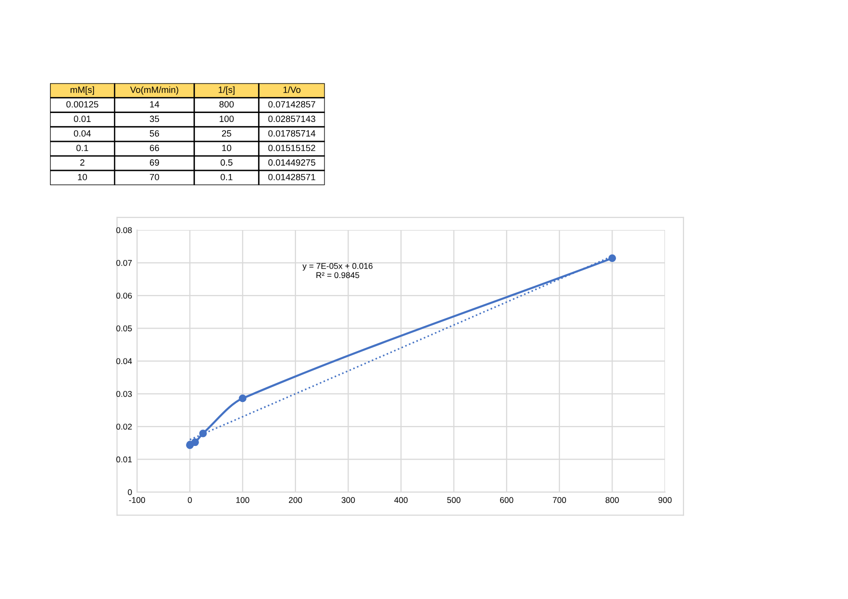  I want to click on x-tick-label: 300, so click(348, 500).